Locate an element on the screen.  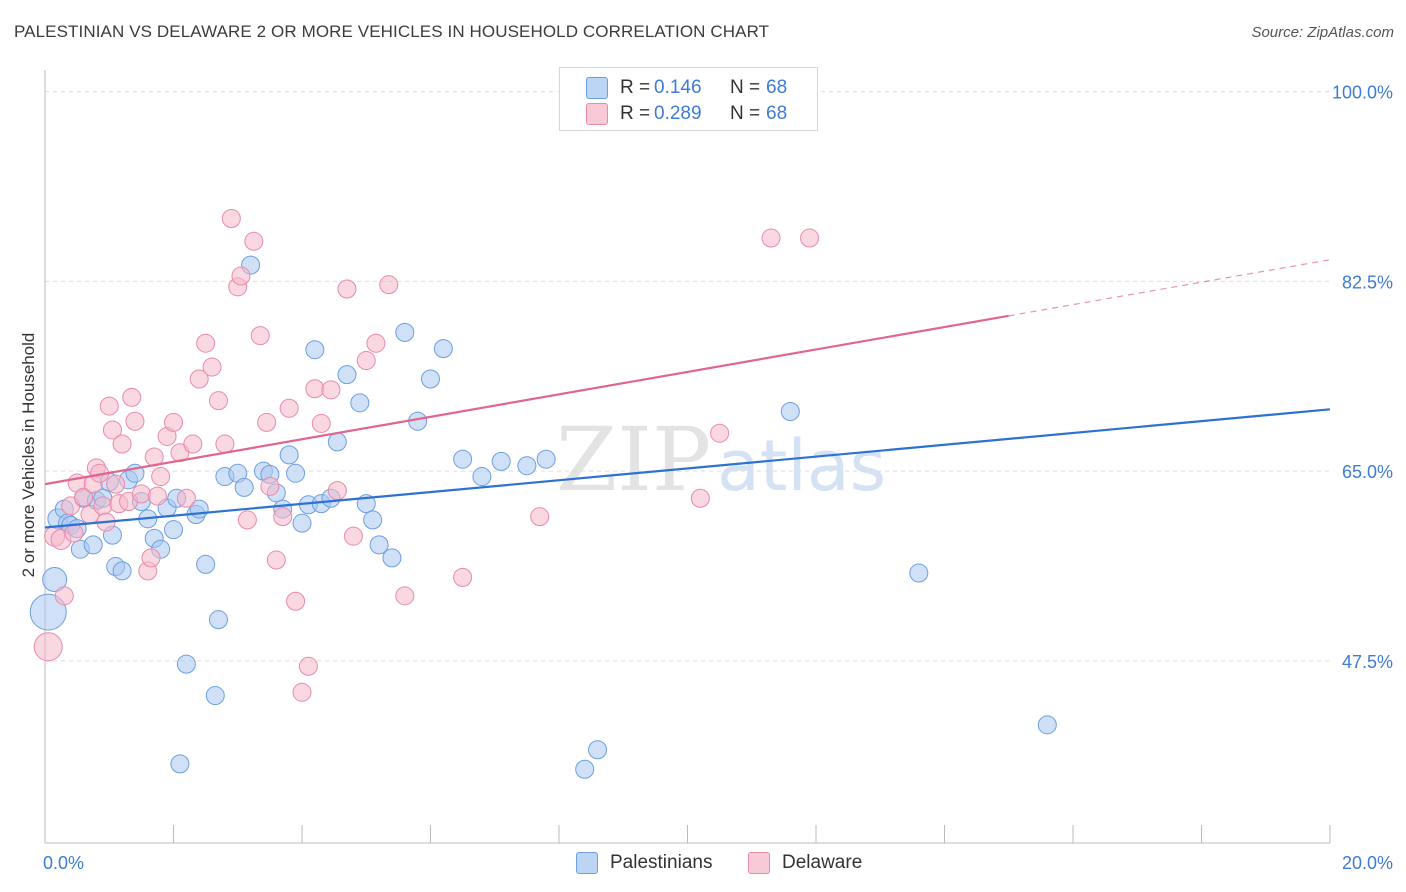
delaware-legend-swatch is located at coordinates (759, 863).